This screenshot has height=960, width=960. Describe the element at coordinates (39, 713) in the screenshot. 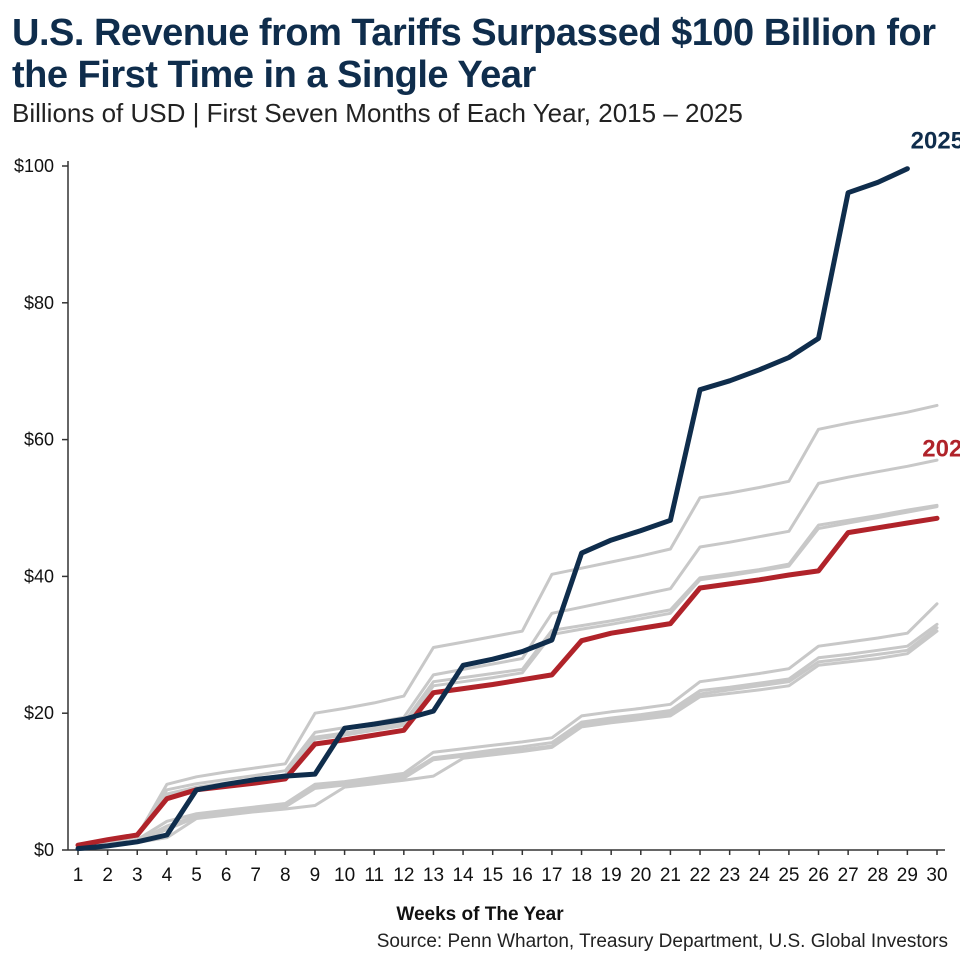

I see `y-tick-label: $20` at that location.